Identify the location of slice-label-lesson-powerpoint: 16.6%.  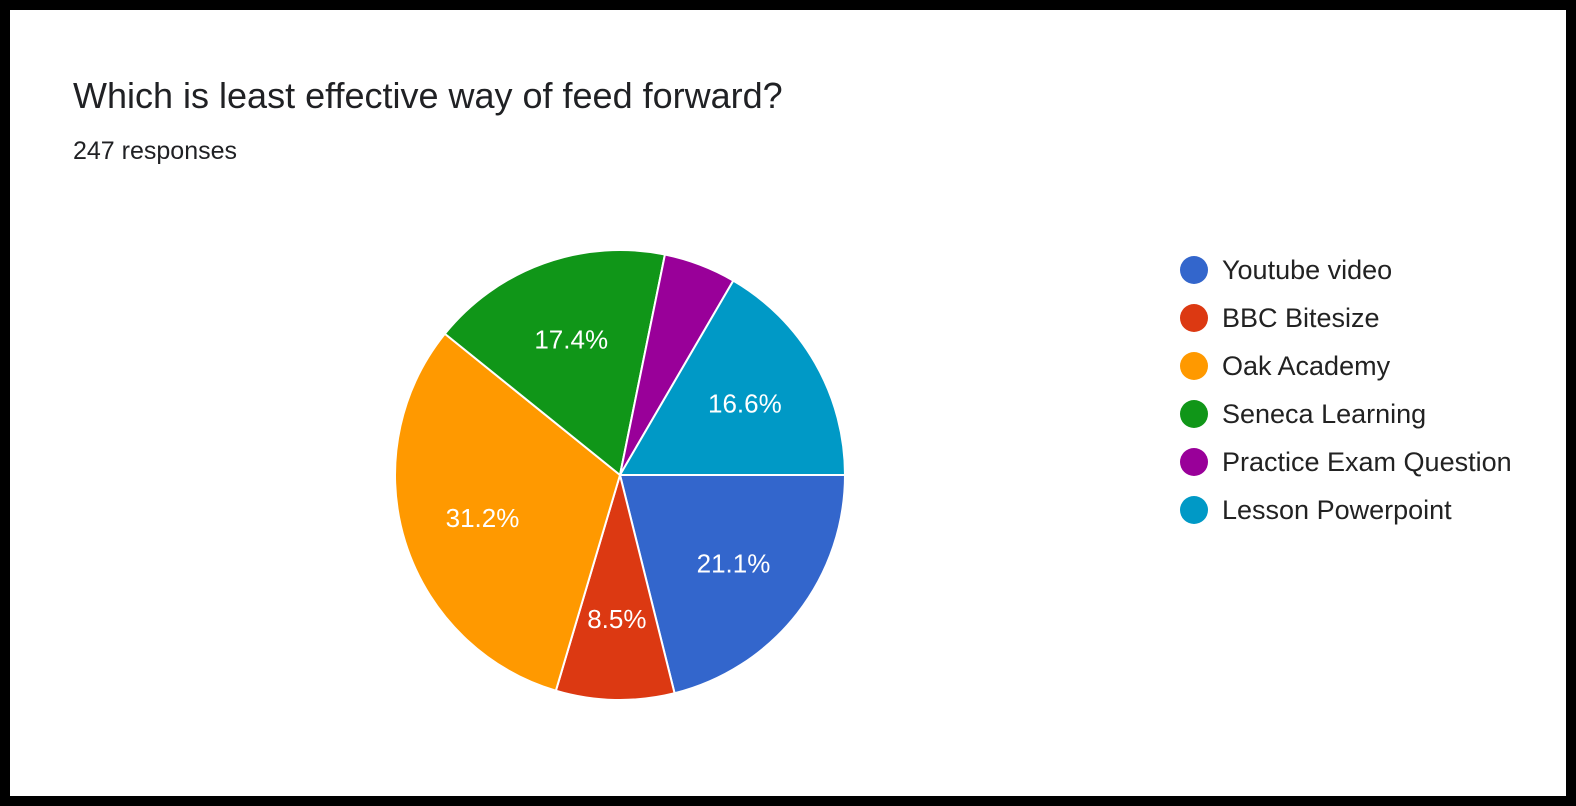
(745, 403).